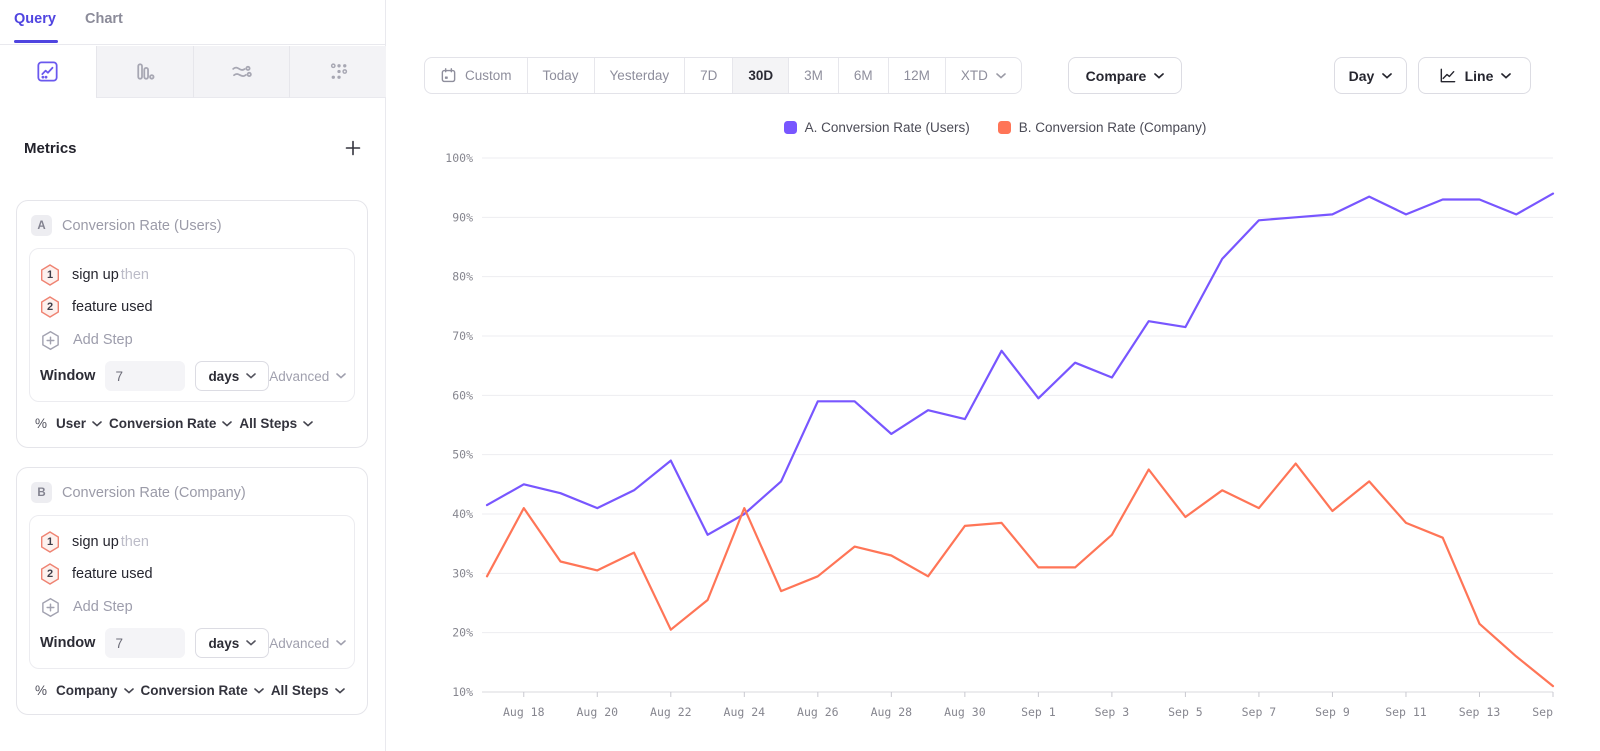 The width and height of the screenshot is (1600, 751). What do you see at coordinates (462, 633) in the screenshot?
I see `y-axis-label: 20%` at bounding box center [462, 633].